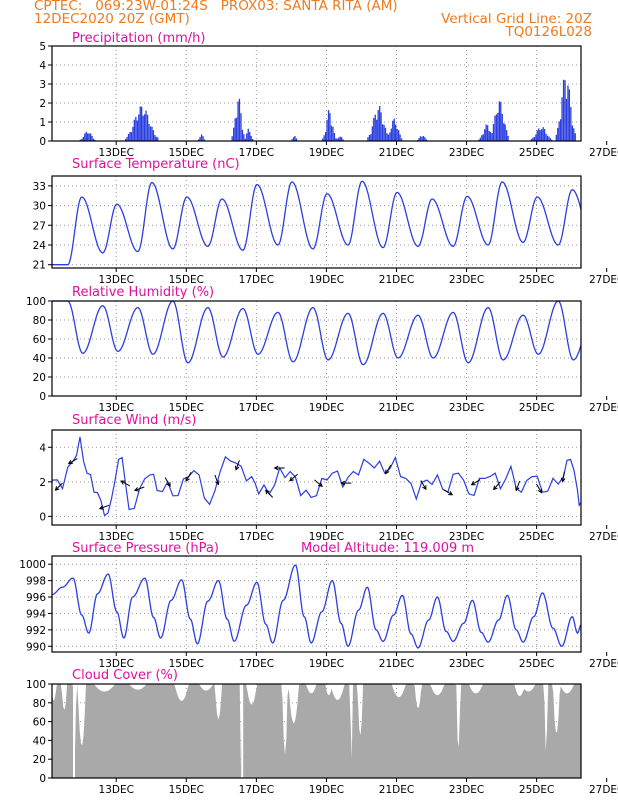 The width and height of the screenshot is (618, 800). I want to click on y-tick-label: 998, so click(36, 582).